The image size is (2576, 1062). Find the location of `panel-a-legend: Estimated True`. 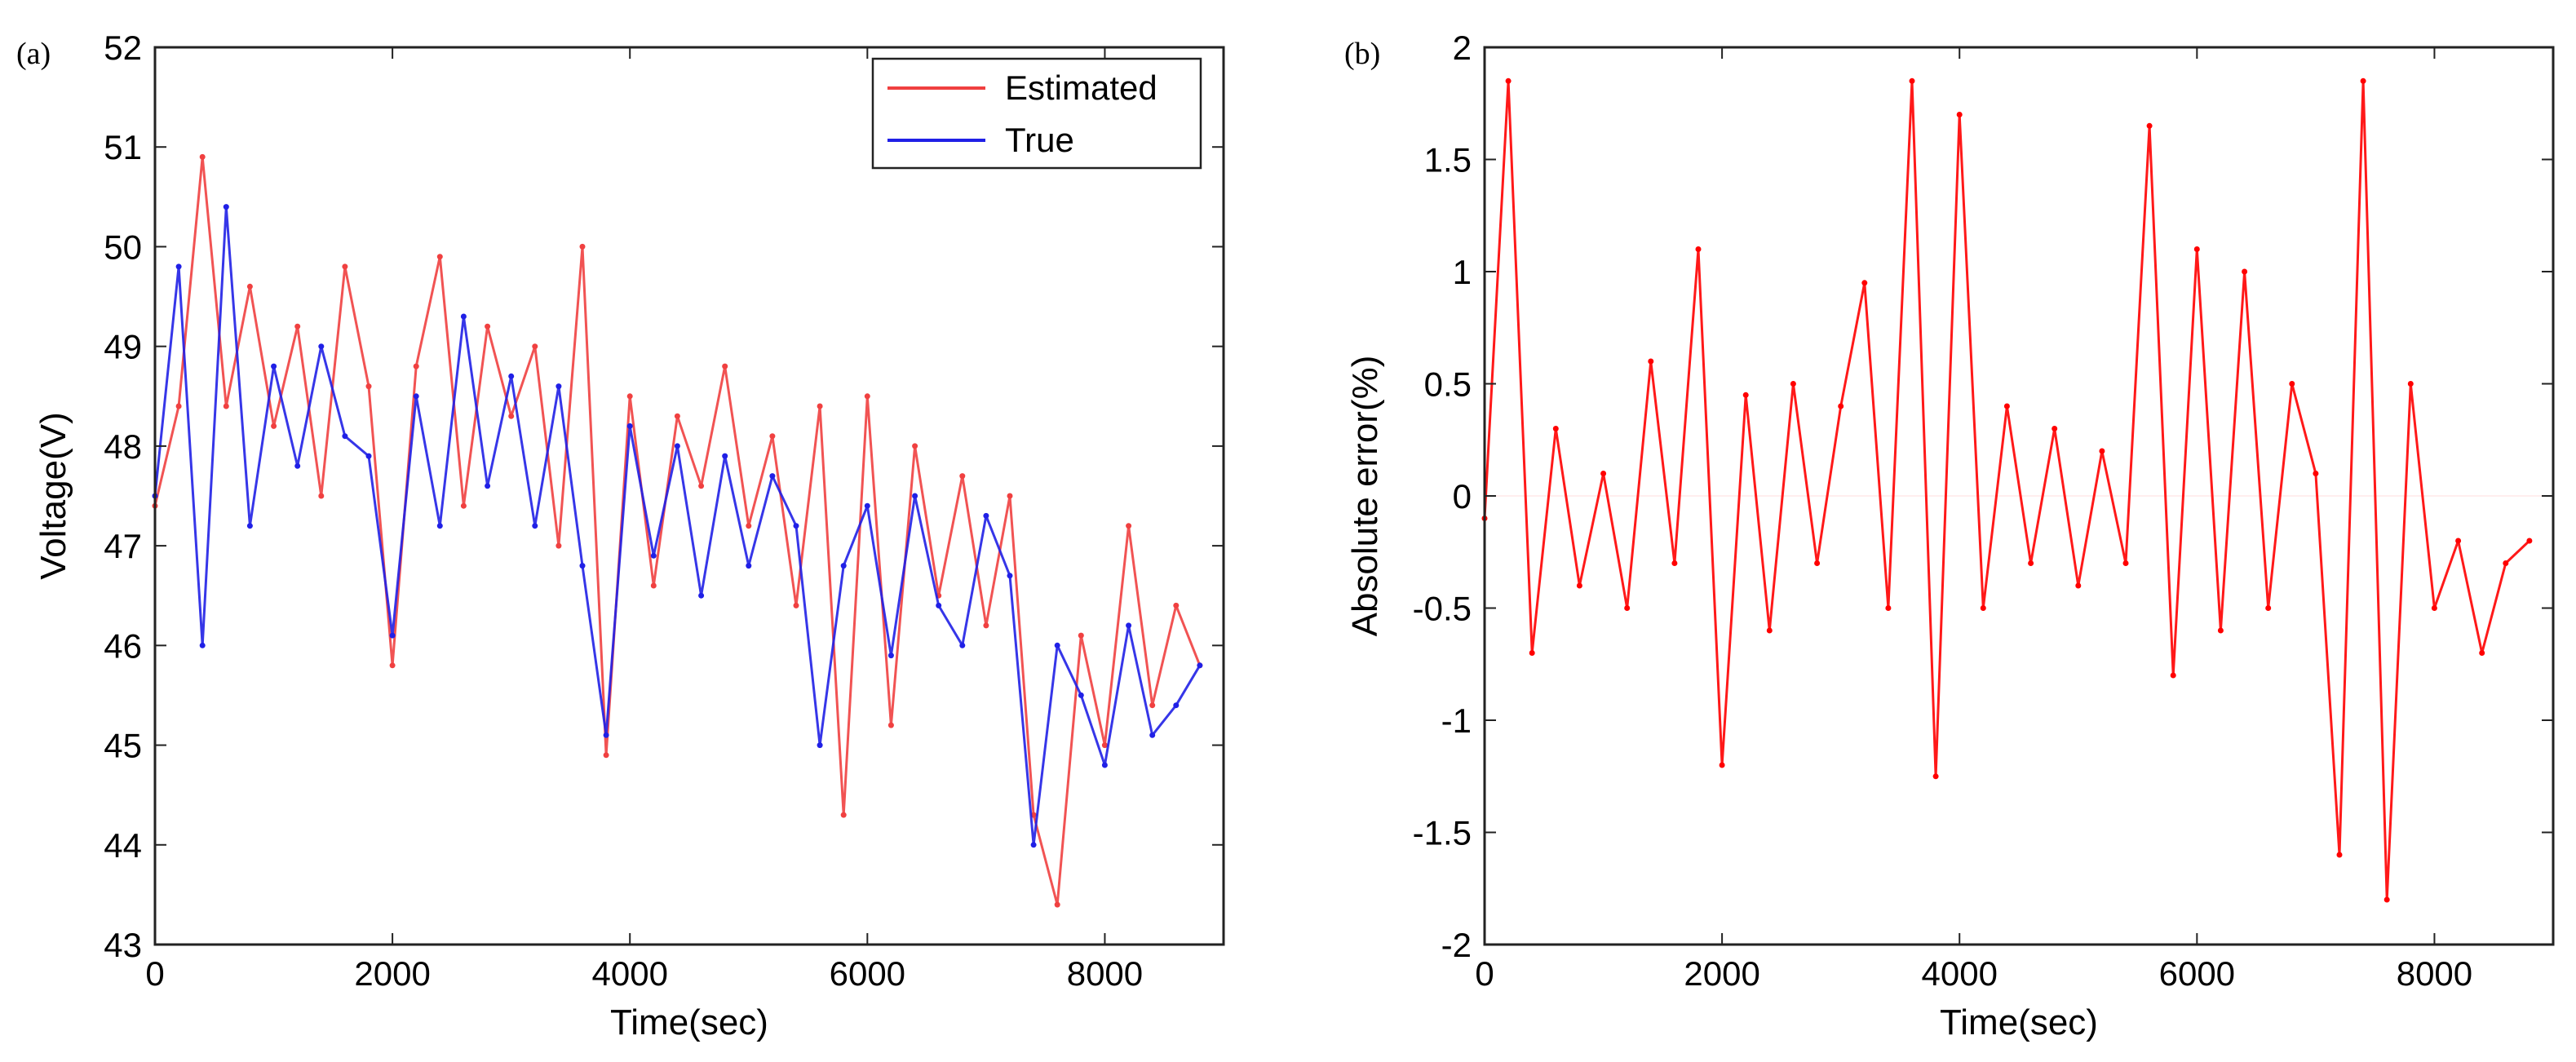

panel-a-legend: Estimated True is located at coordinates (1036, 113).